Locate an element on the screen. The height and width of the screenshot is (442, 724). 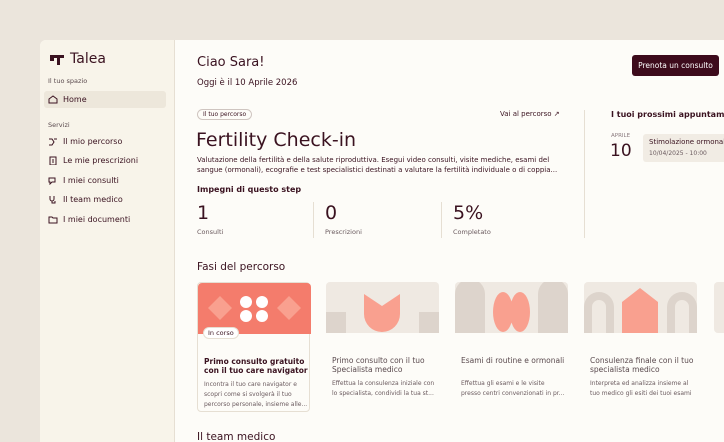
date: Oggi è il 10 Aprile 2026 is located at coordinates (247, 83).